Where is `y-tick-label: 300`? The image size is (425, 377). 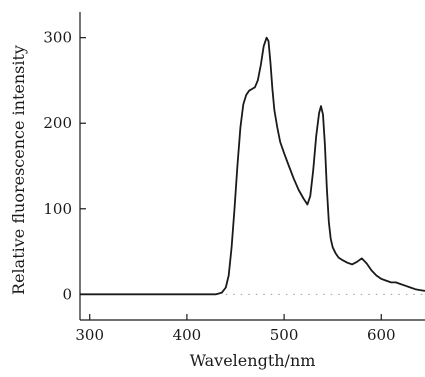 y-tick-label: 300 is located at coordinates (57, 38).